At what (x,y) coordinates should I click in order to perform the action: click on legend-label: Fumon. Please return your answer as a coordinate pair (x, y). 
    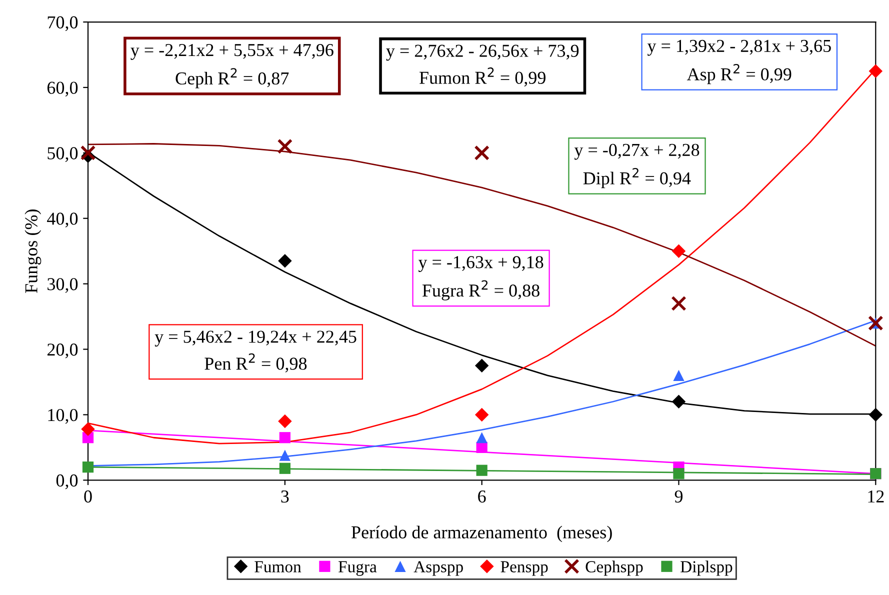
    Looking at the image, I should click on (278, 566).